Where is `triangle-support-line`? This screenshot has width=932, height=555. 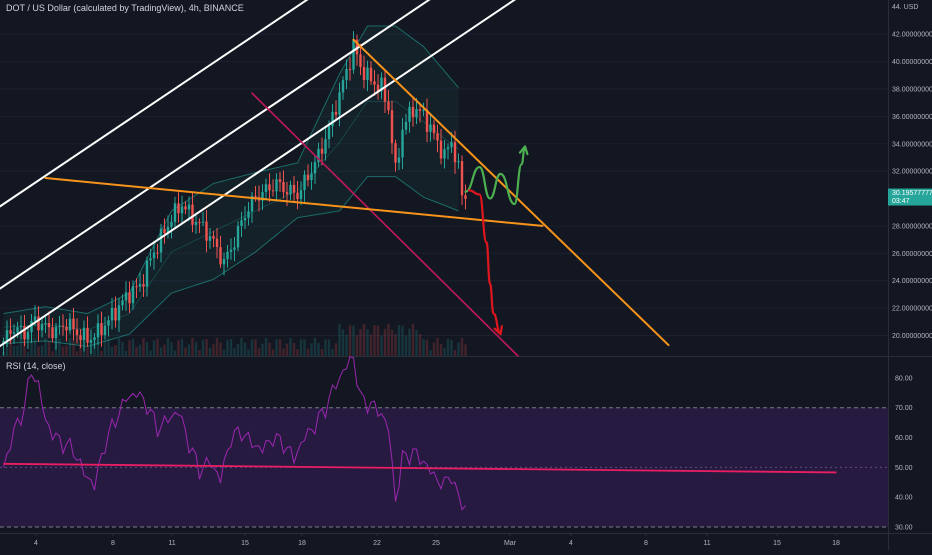
triangle-support-line is located at coordinates (294, 202).